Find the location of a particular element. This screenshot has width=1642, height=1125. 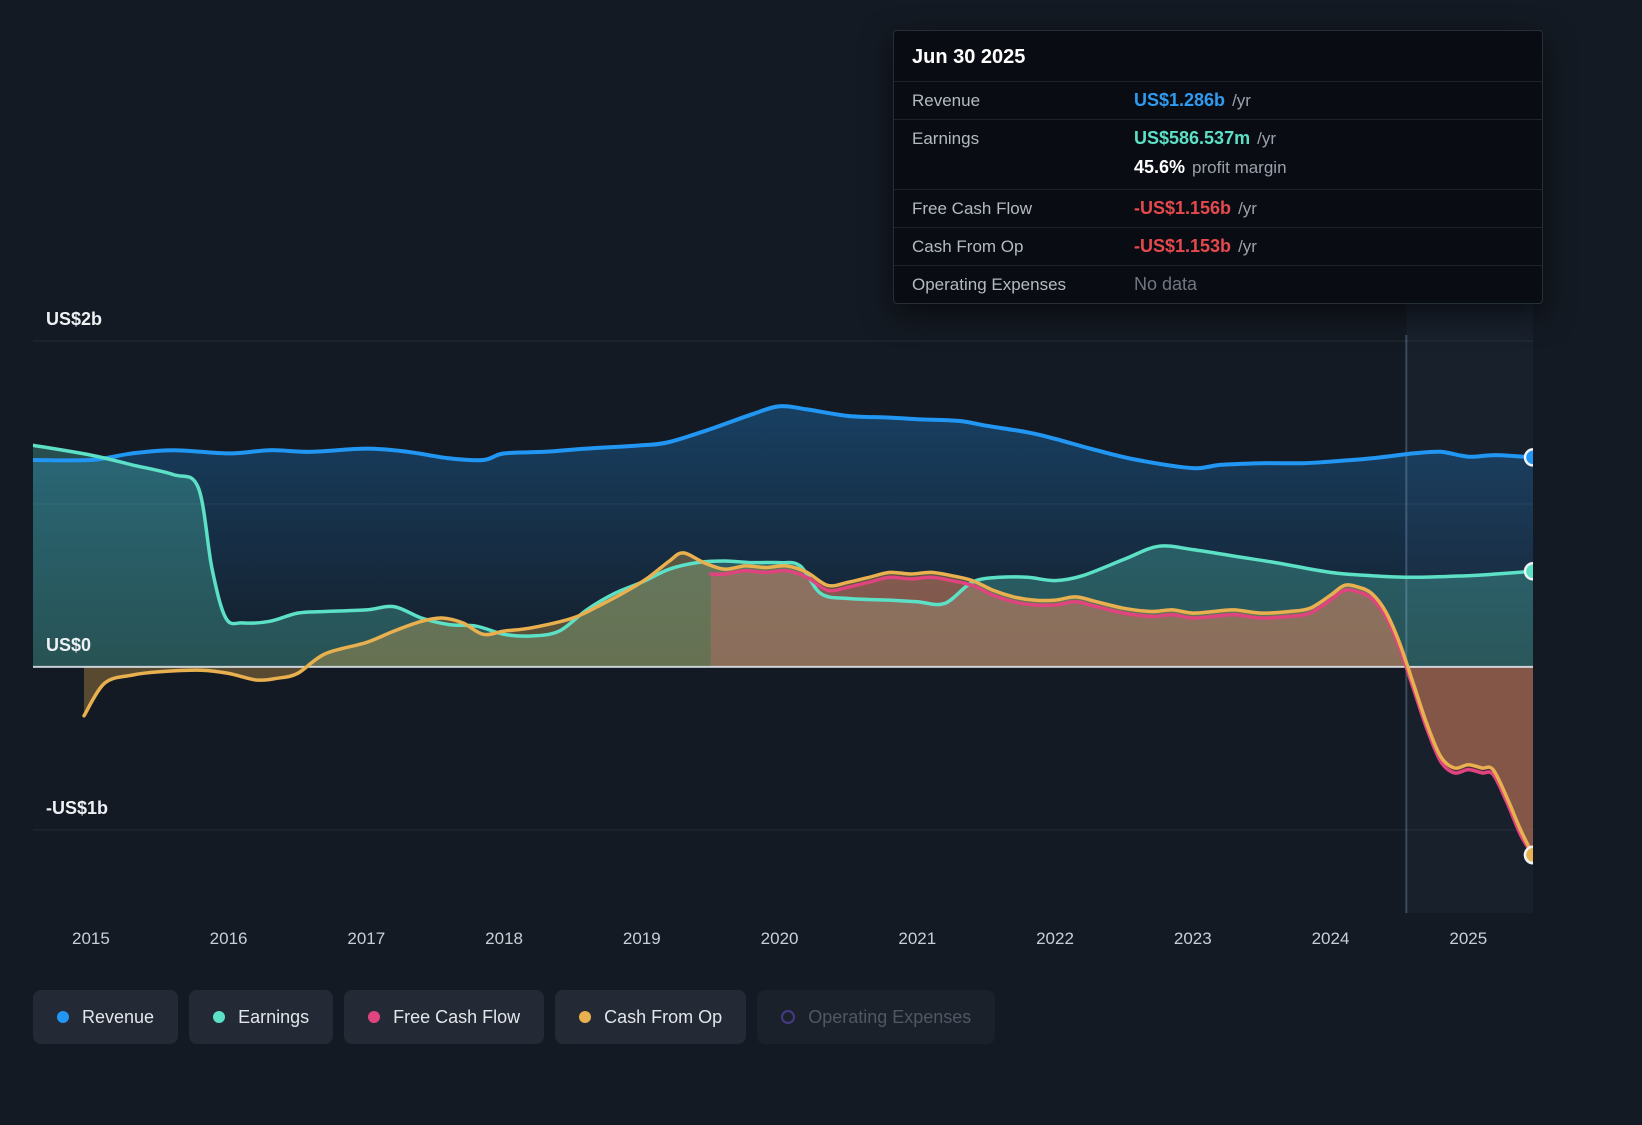

legend-item-earnings: Earnings is located at coordinates (261, 1017).